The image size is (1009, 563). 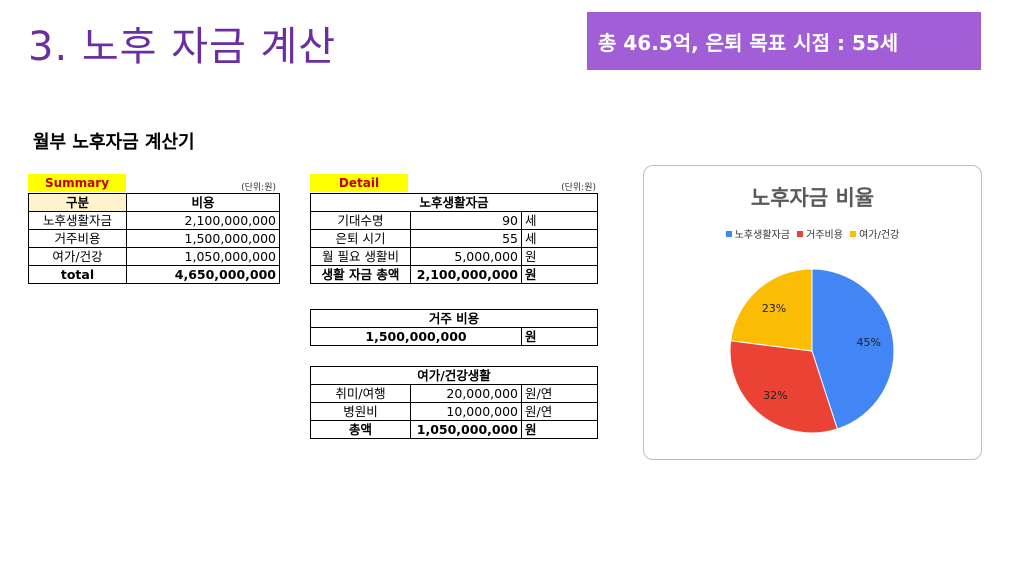 I want to click on leisure-row-value: 10,000,000, so click(x=466, y=411).